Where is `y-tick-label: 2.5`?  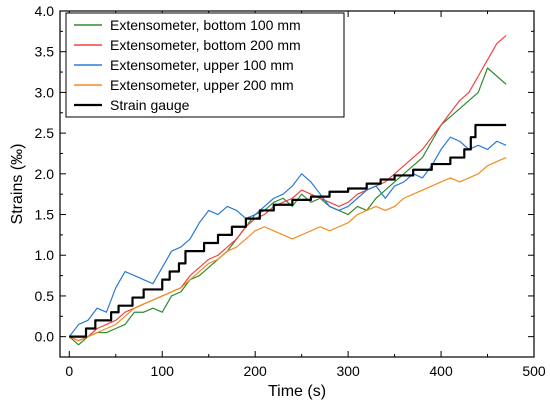
y-tick-label: 2.5 is located at coordinates (45, 133).